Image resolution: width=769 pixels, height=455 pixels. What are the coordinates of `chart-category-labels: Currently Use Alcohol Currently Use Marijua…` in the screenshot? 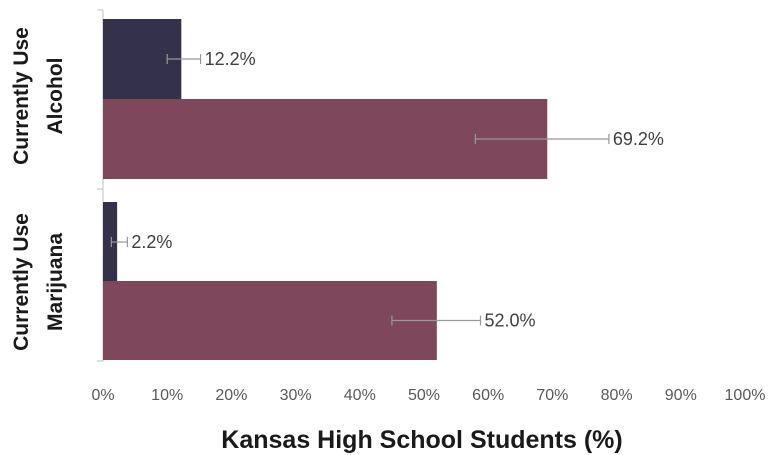 It's located at (38, 189).